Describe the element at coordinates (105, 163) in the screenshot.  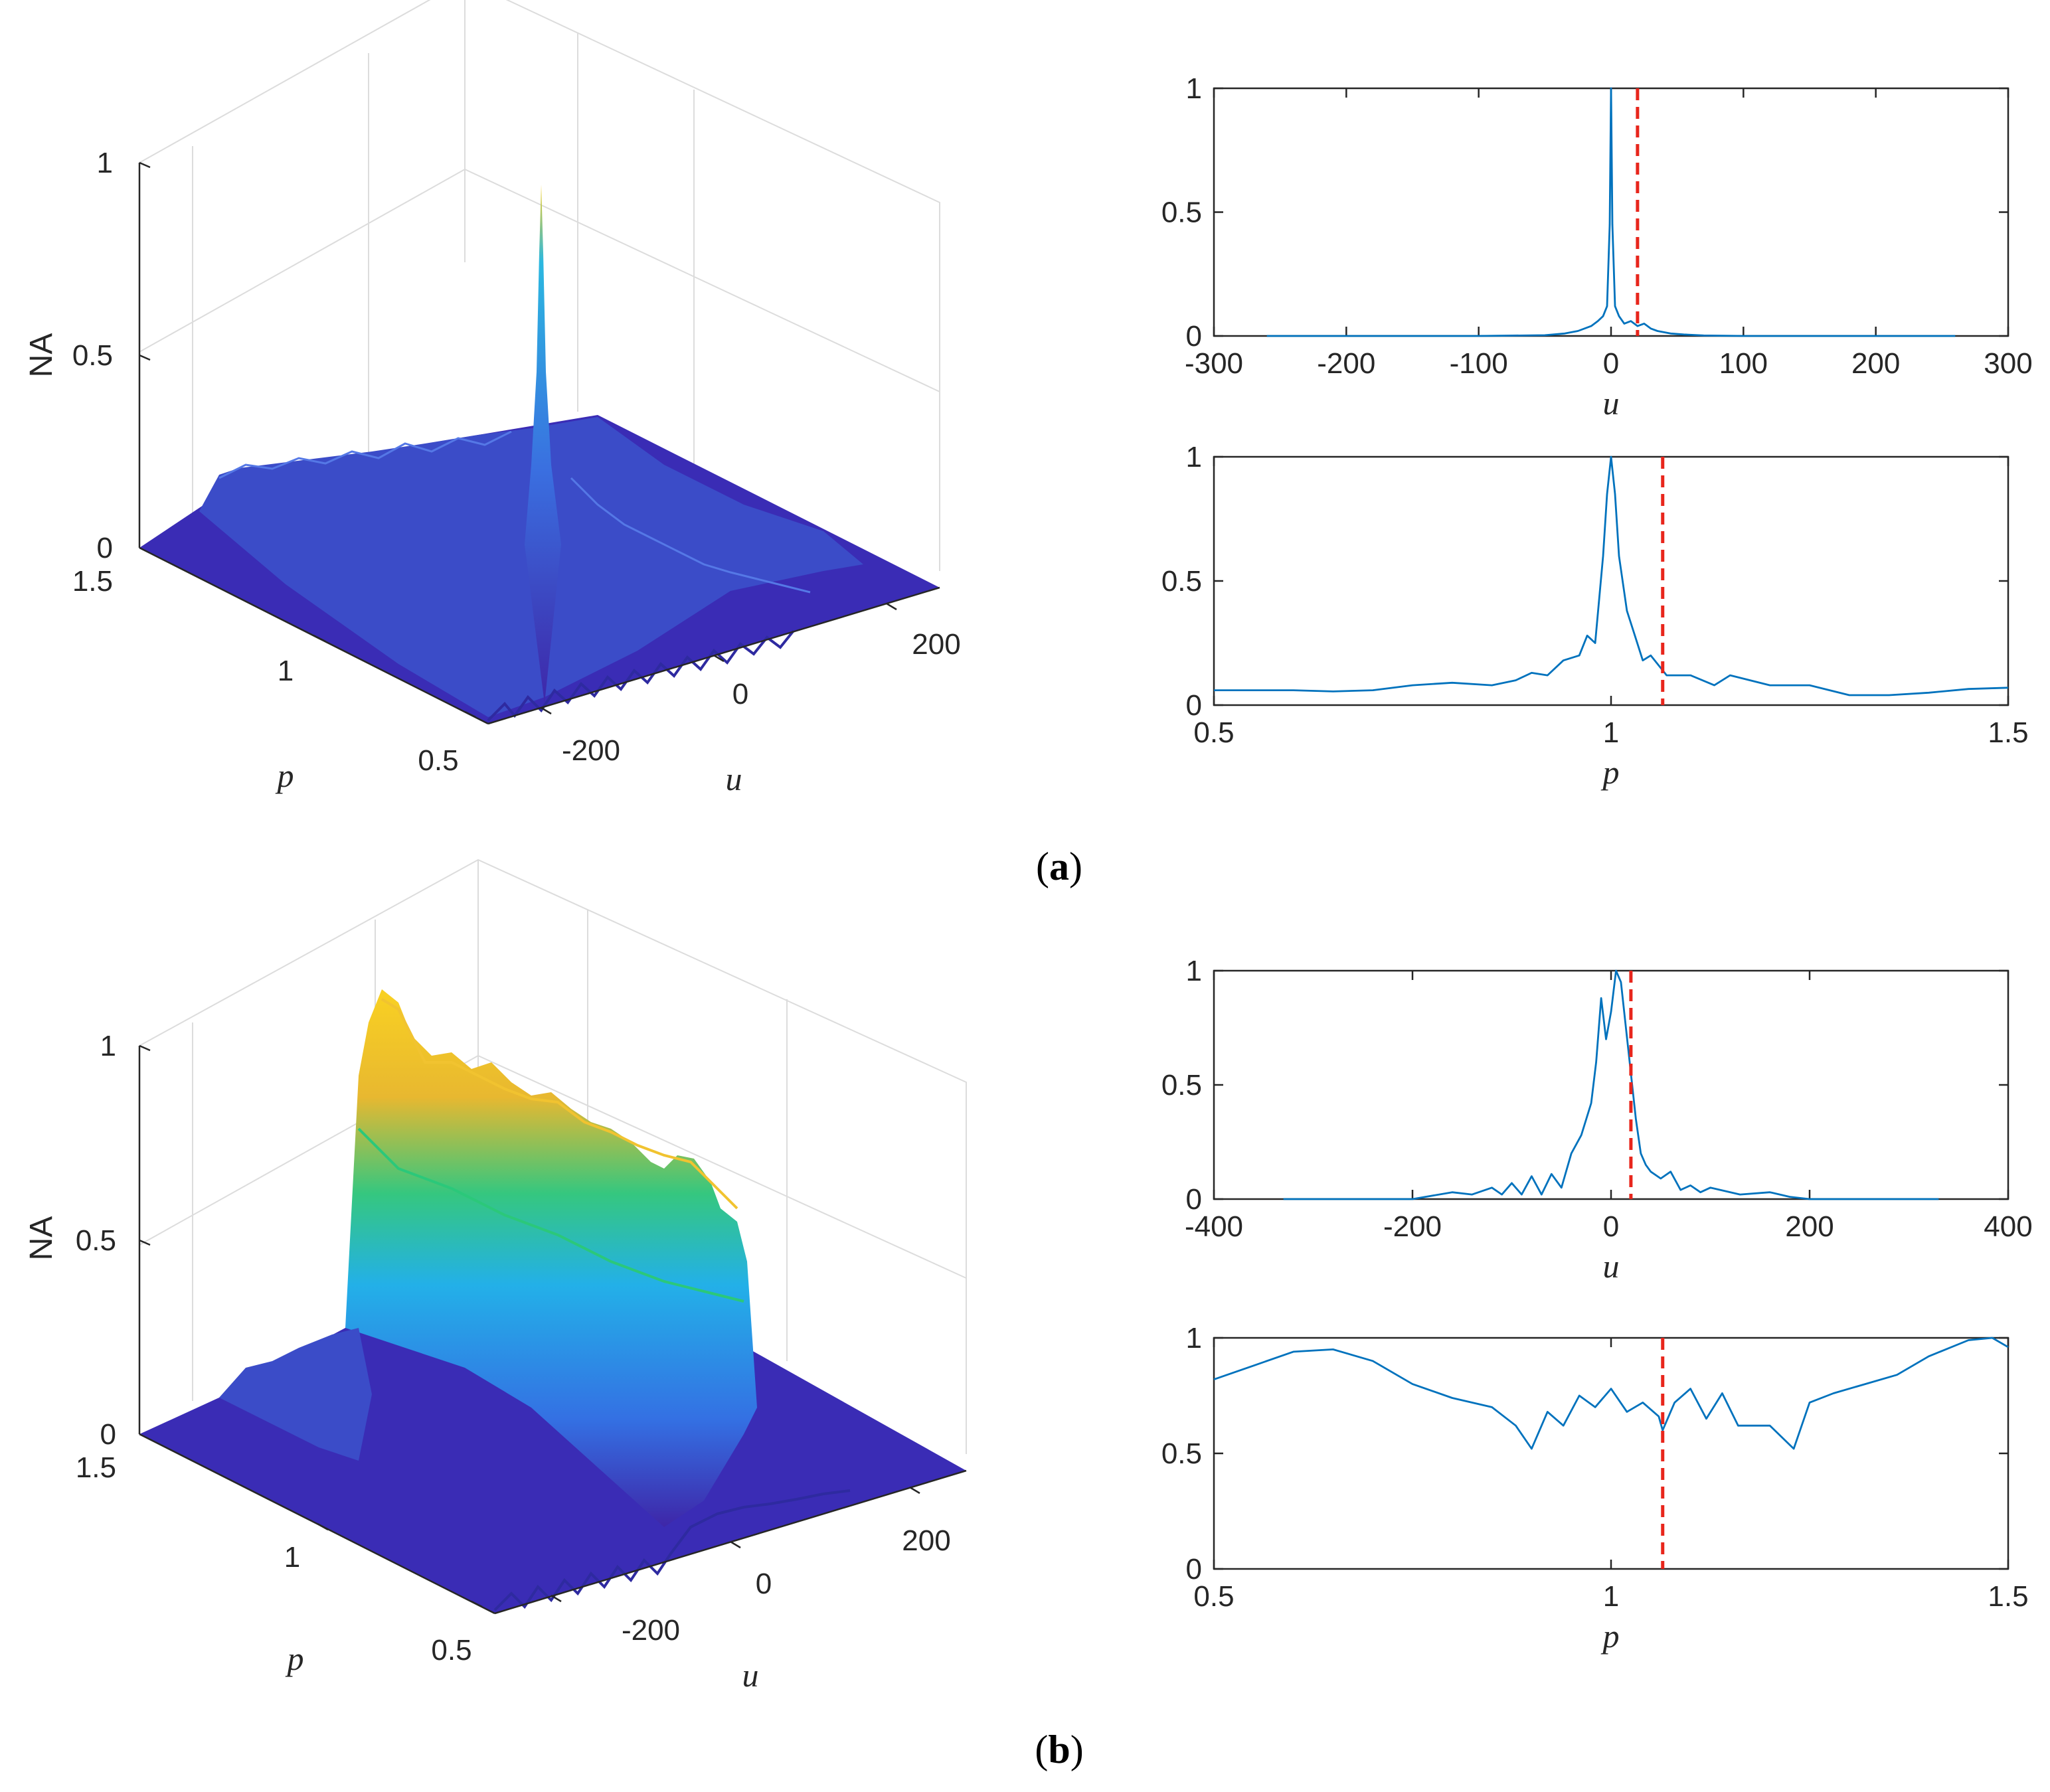
I see `panel-a-z-tick-1: 1` at that location.